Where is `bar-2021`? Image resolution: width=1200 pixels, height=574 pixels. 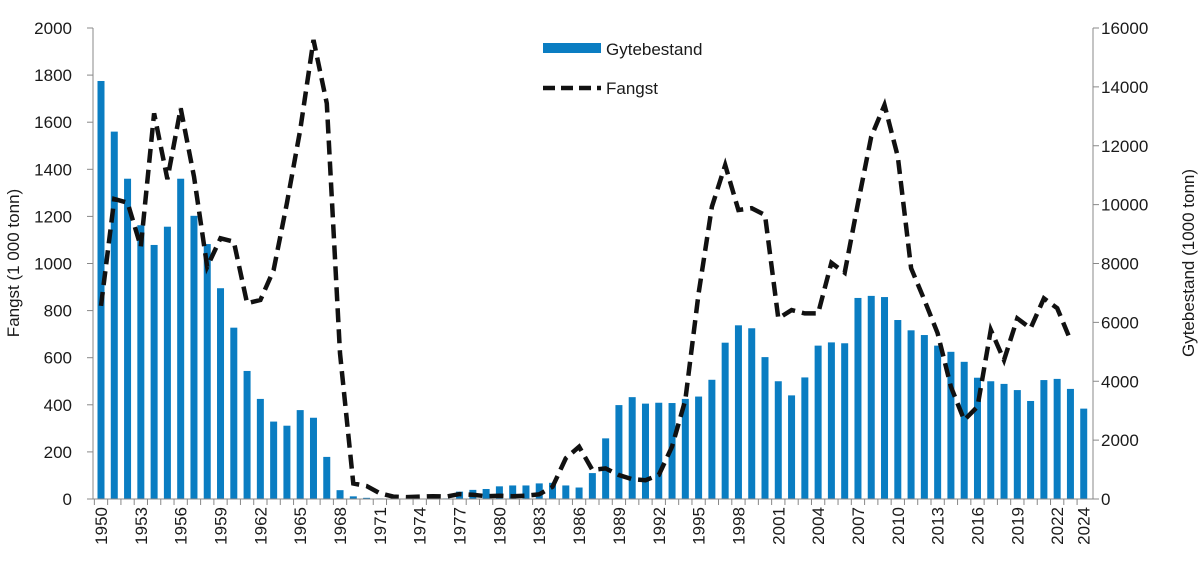
bar-2021 is located at coordinates (1044, 439).